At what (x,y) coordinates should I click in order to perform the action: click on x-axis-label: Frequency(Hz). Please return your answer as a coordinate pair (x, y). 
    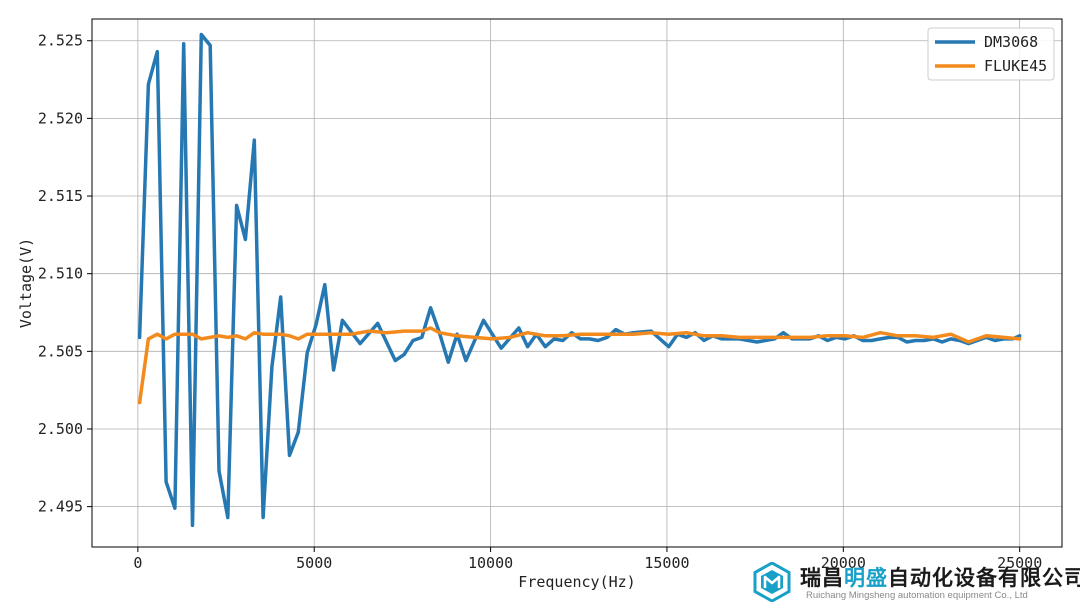
    Looking at the image, I should click on (576, 582).